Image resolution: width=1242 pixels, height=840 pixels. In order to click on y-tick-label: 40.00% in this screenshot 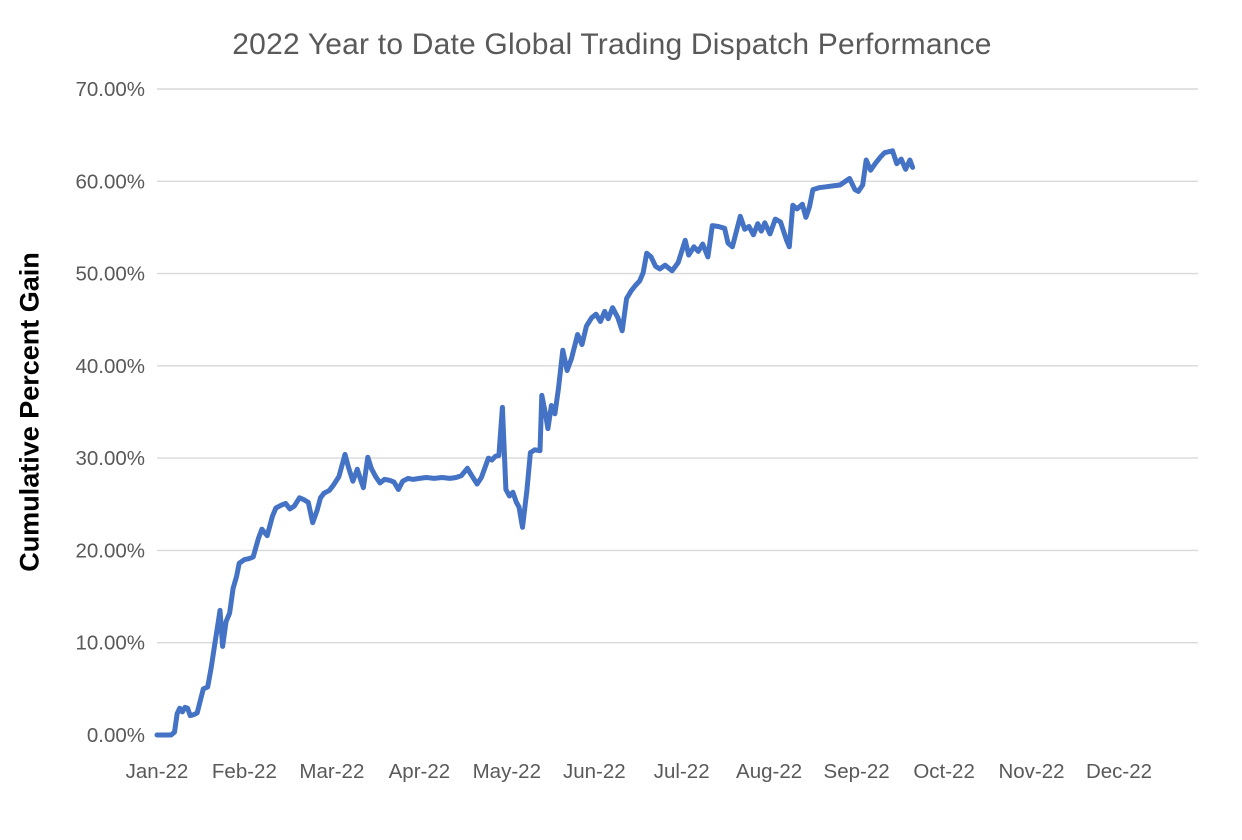, I will do `click(110, 366)`.